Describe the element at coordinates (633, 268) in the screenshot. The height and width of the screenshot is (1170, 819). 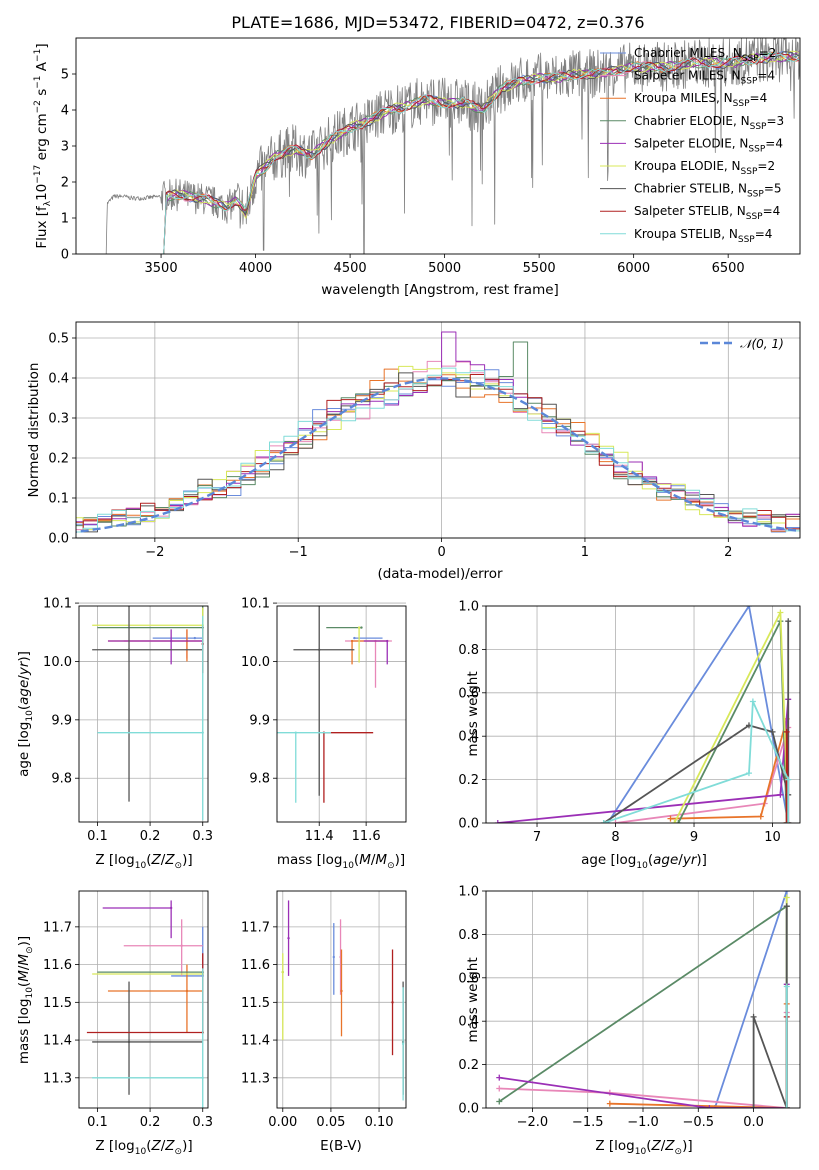
I see `spectrum-xtick-label: 6000` at that location.